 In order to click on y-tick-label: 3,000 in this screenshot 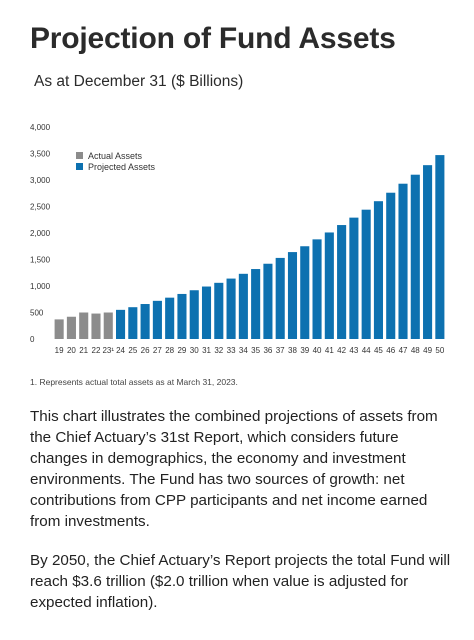, I will do `click(40, 180)`.